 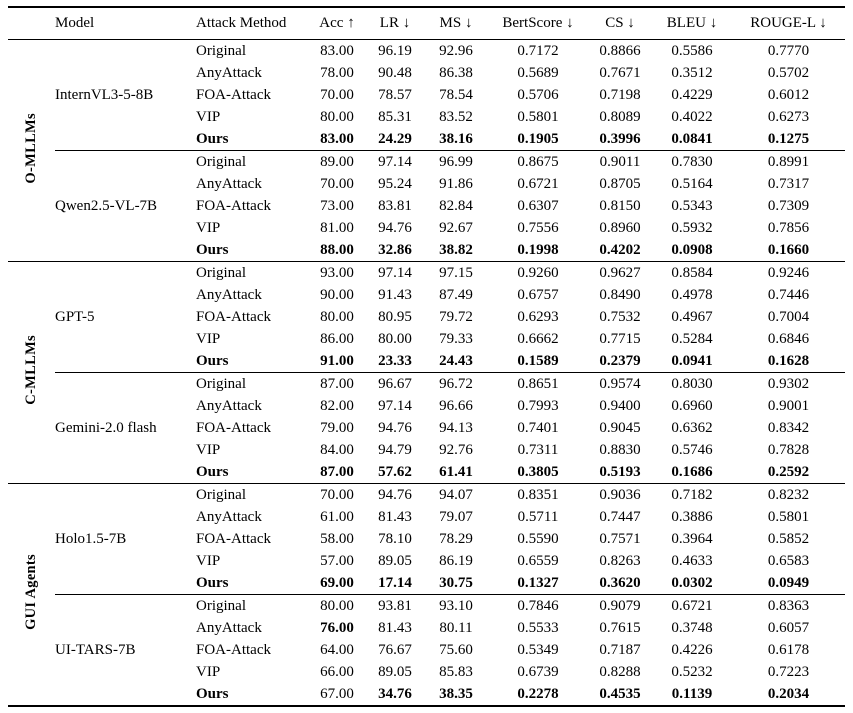 I want to click on value-cell: 0.8866, so click(x=620, y=50).